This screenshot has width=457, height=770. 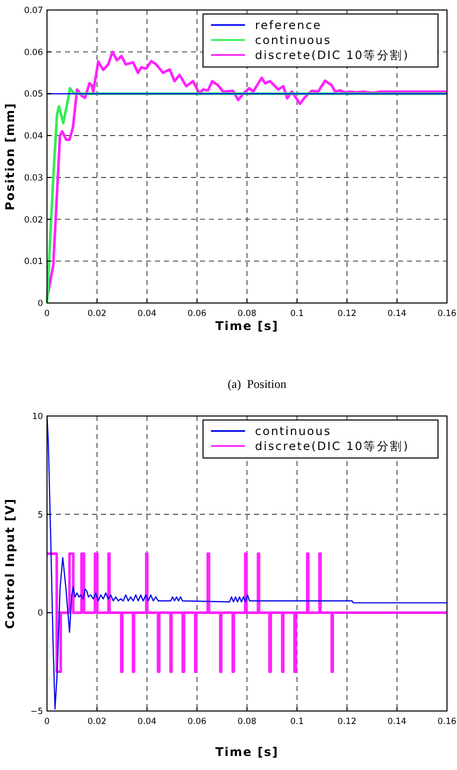 I want to click on y-axis-title: Control Input [V], so click(x=10, y=564).